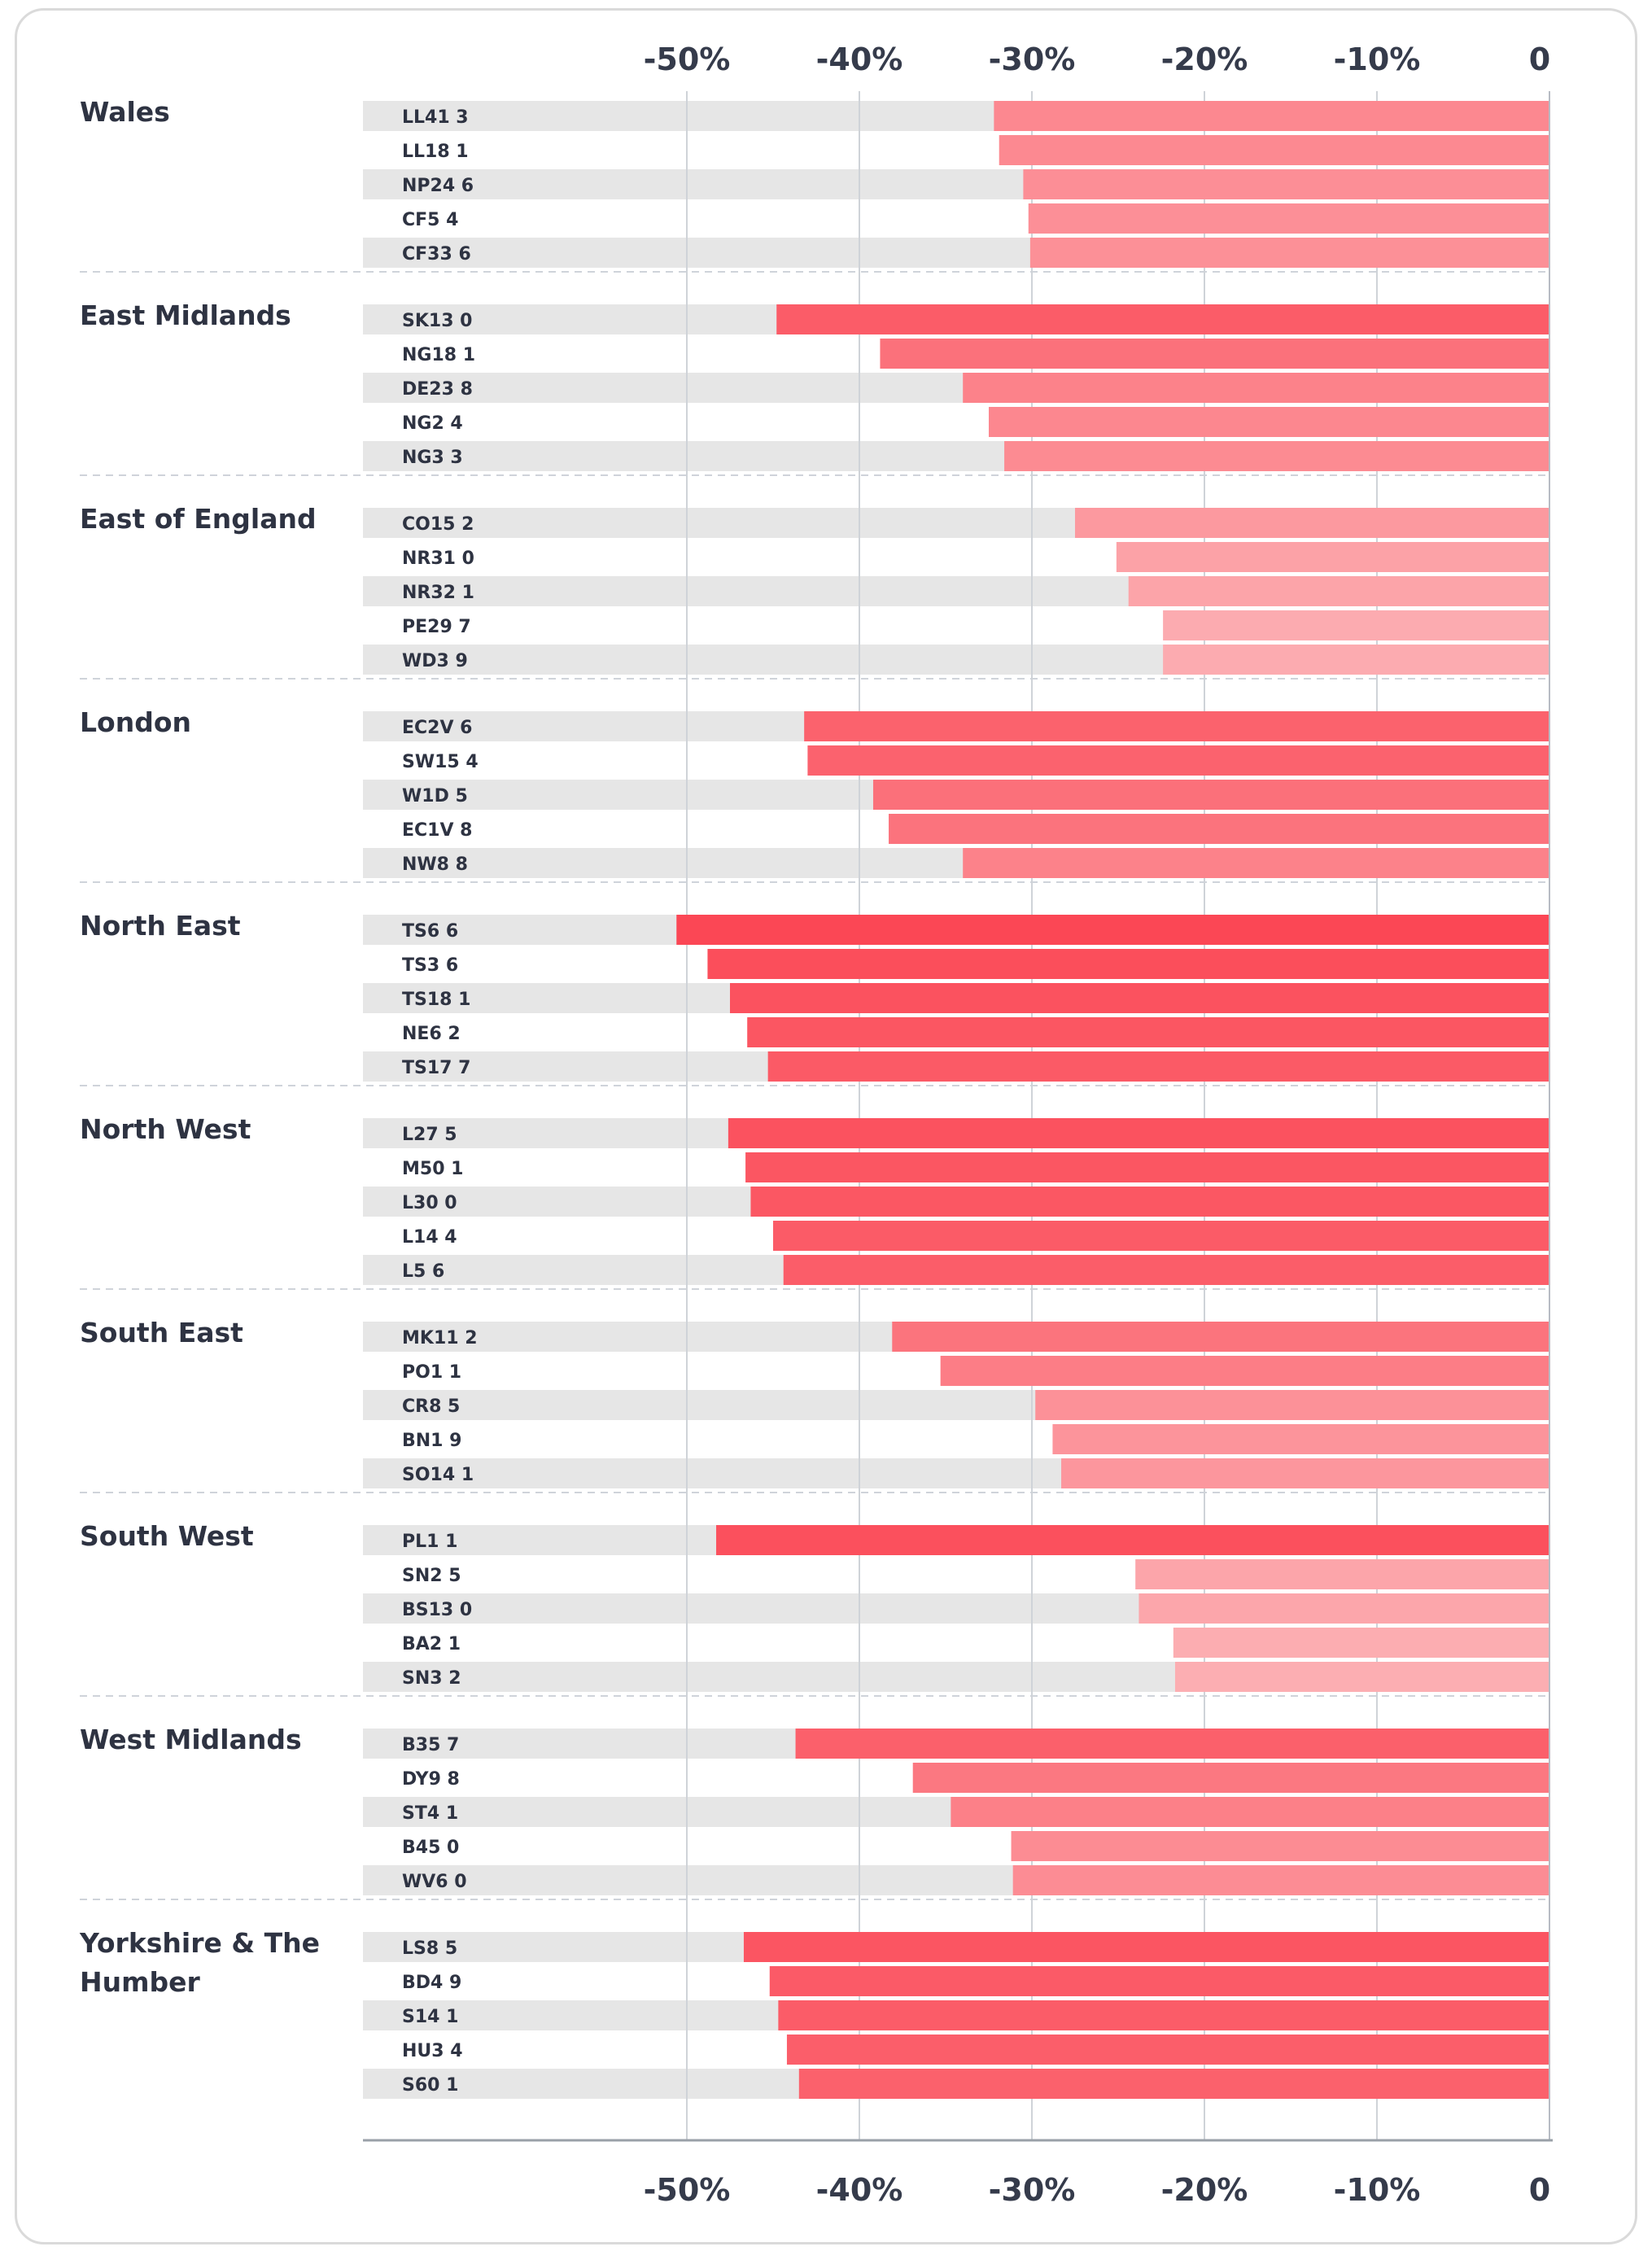 This screenshot has width=1652, height=2264. I want to click on postcode-label: NG2 4, so click(432, 423).